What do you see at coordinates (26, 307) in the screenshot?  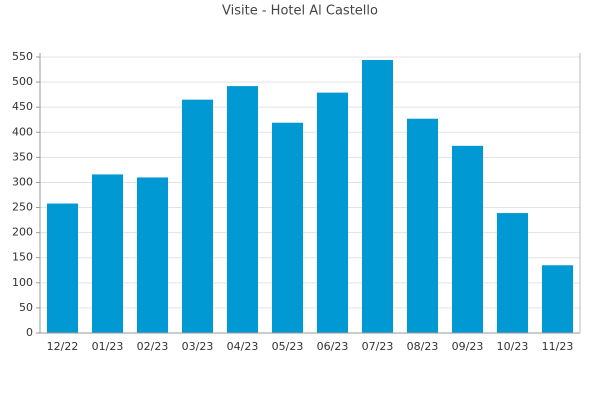 I see `y-tick-label: 50` at bounding box center [26, 307].